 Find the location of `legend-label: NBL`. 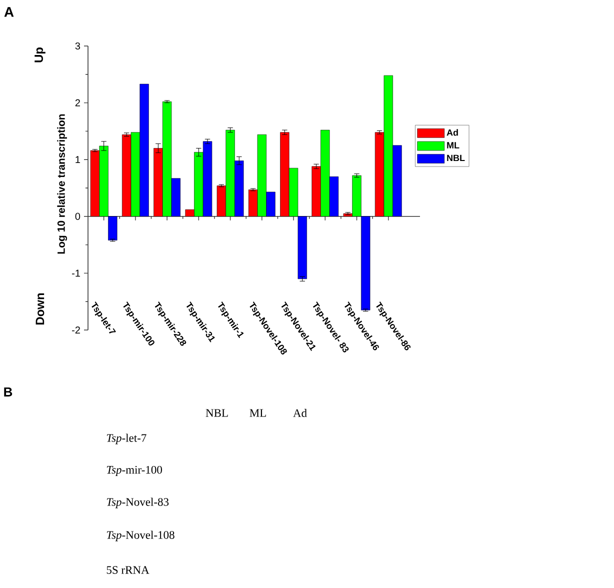

legend-label: NBL is located at coordinates (456, 158).